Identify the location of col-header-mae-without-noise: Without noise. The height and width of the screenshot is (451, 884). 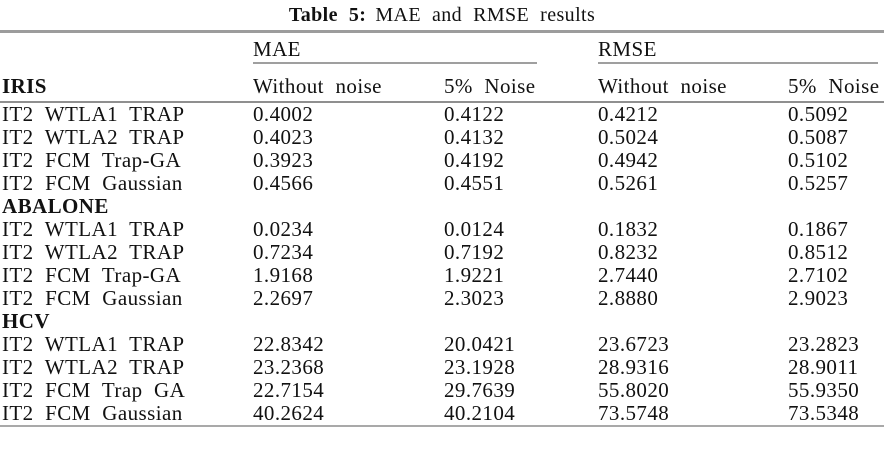
(348, 83).